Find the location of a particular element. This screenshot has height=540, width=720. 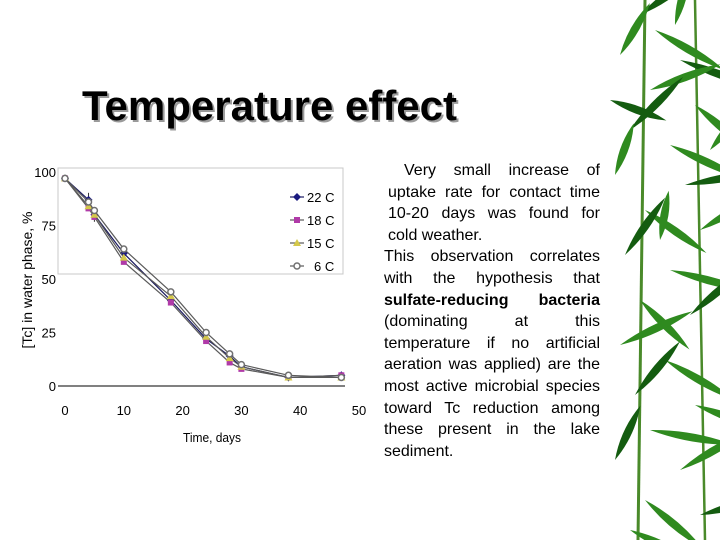

legend-item: 6 C is located at coordinates (312, 266).